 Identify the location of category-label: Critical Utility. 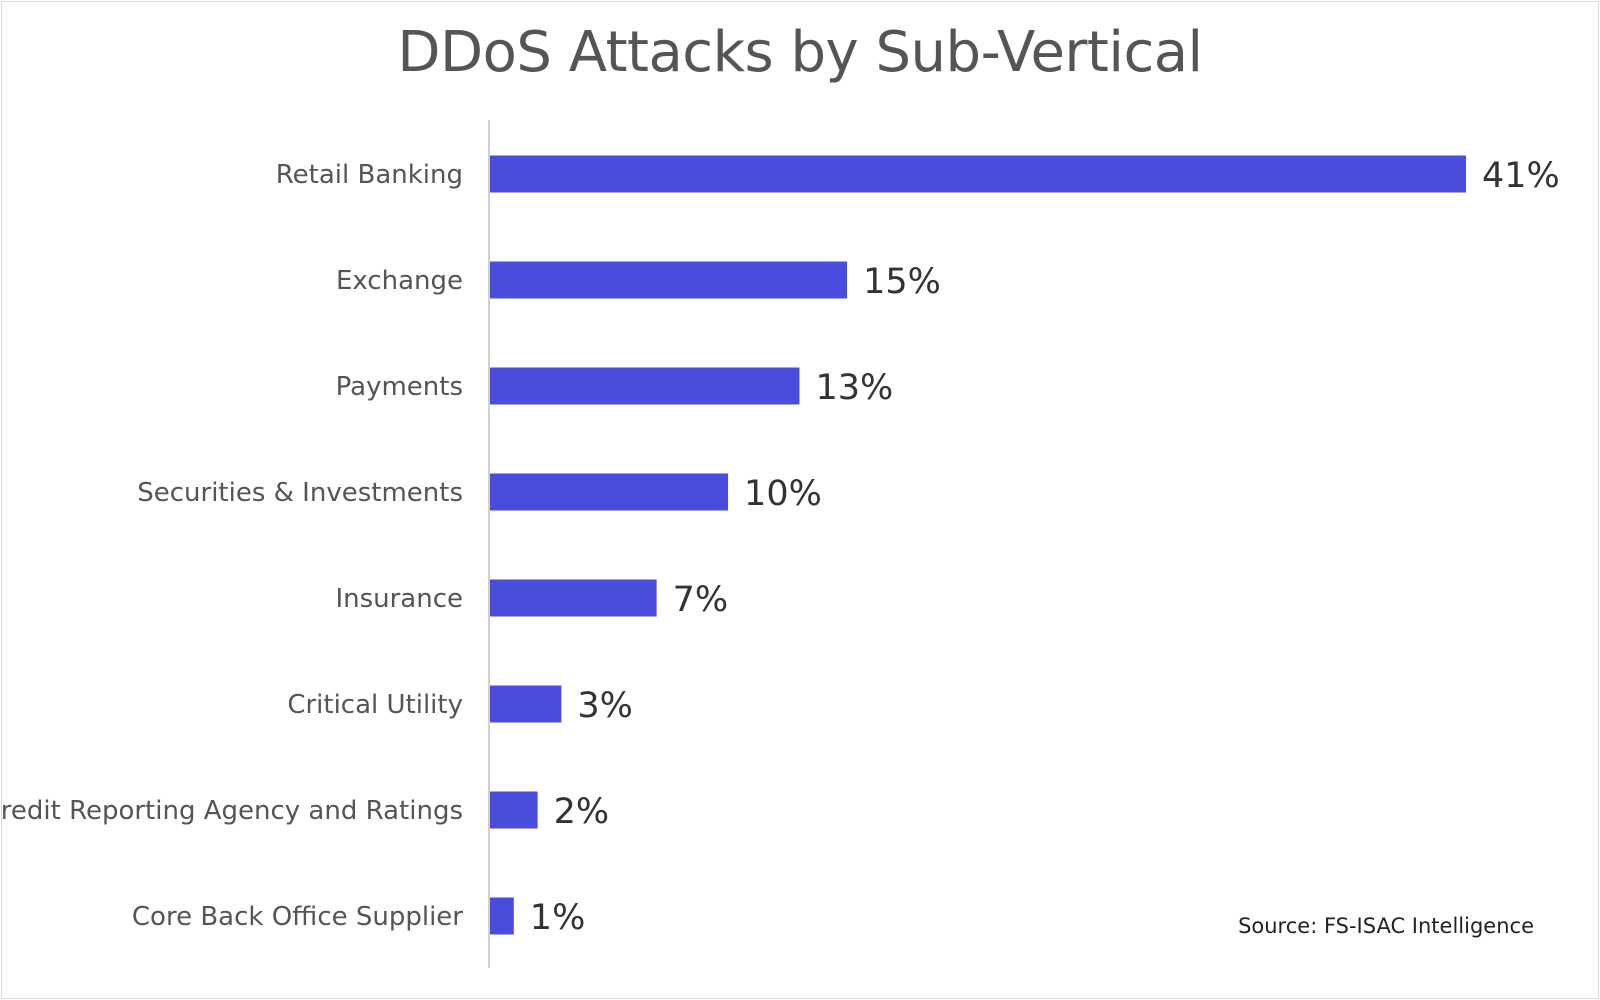
(375, 705).